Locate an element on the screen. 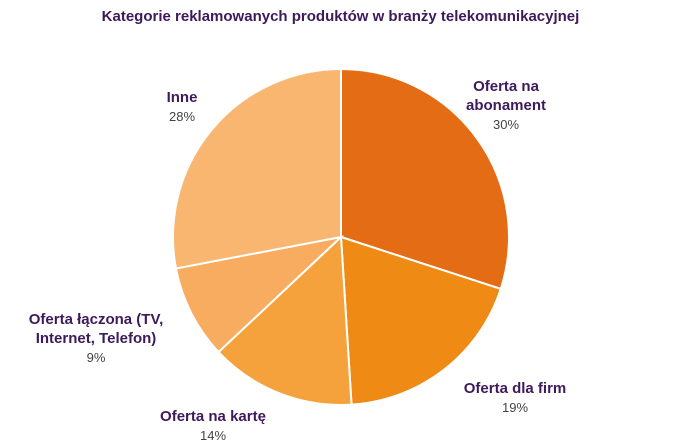 Image resolution: width=681 pixels, height=445 pixels. pie-slice-oferta-na-kartę is located at coordinates (285, 320).